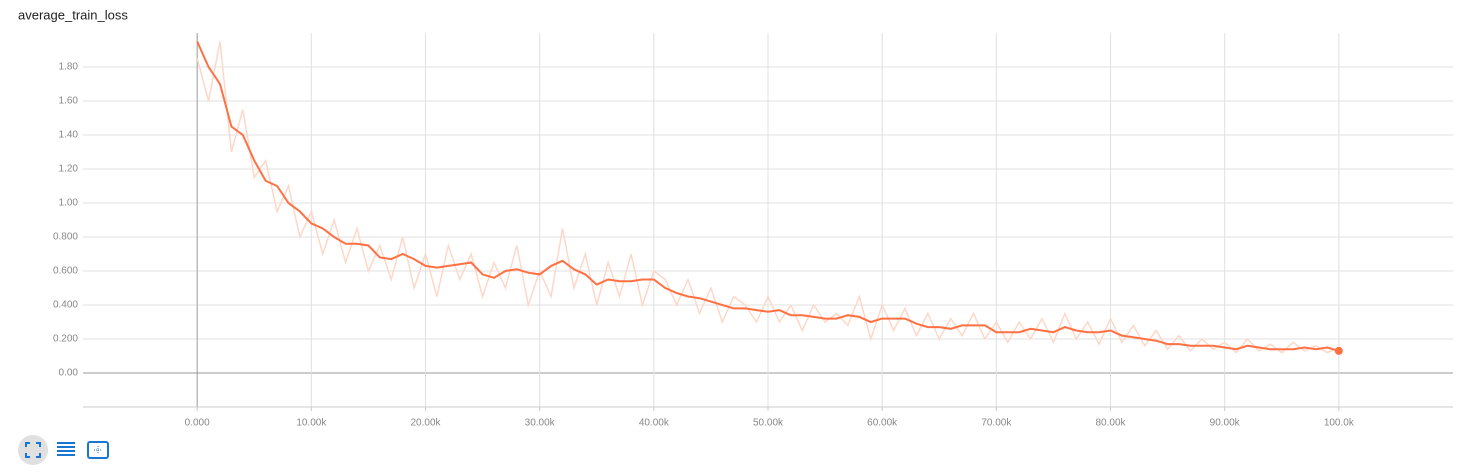  What do you see at coordinates (69, 203) in the screenshot?
I see `y-tick-label: 1.00` at bounding box center [69, 203].